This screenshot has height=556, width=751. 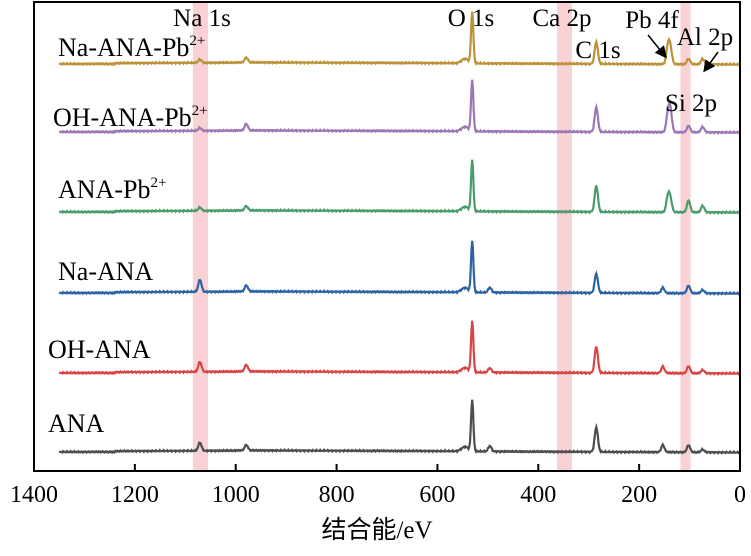 I want to click on pb-4f-arrow, so click(x=657, y=46).